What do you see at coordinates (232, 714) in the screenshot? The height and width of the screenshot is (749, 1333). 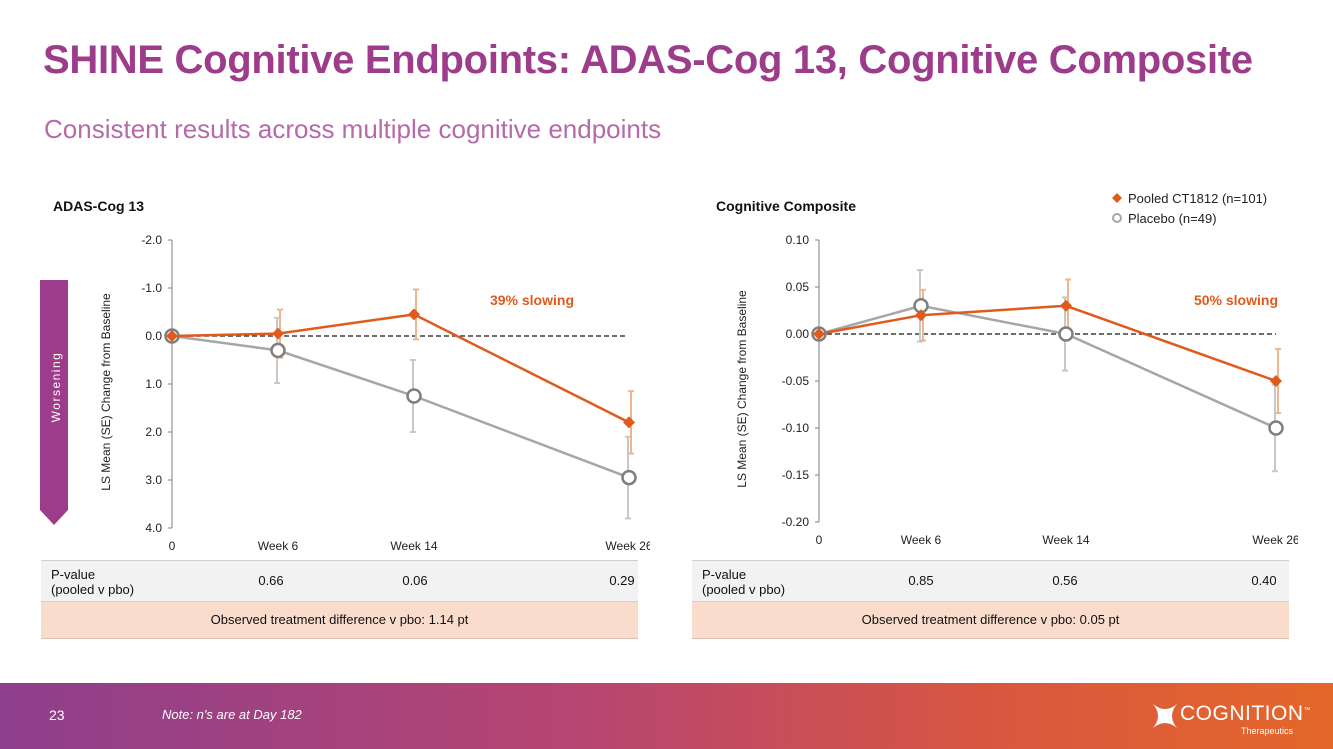 I see `footnote: Note: n's are at Day 182` at bounding box center [232, 714].